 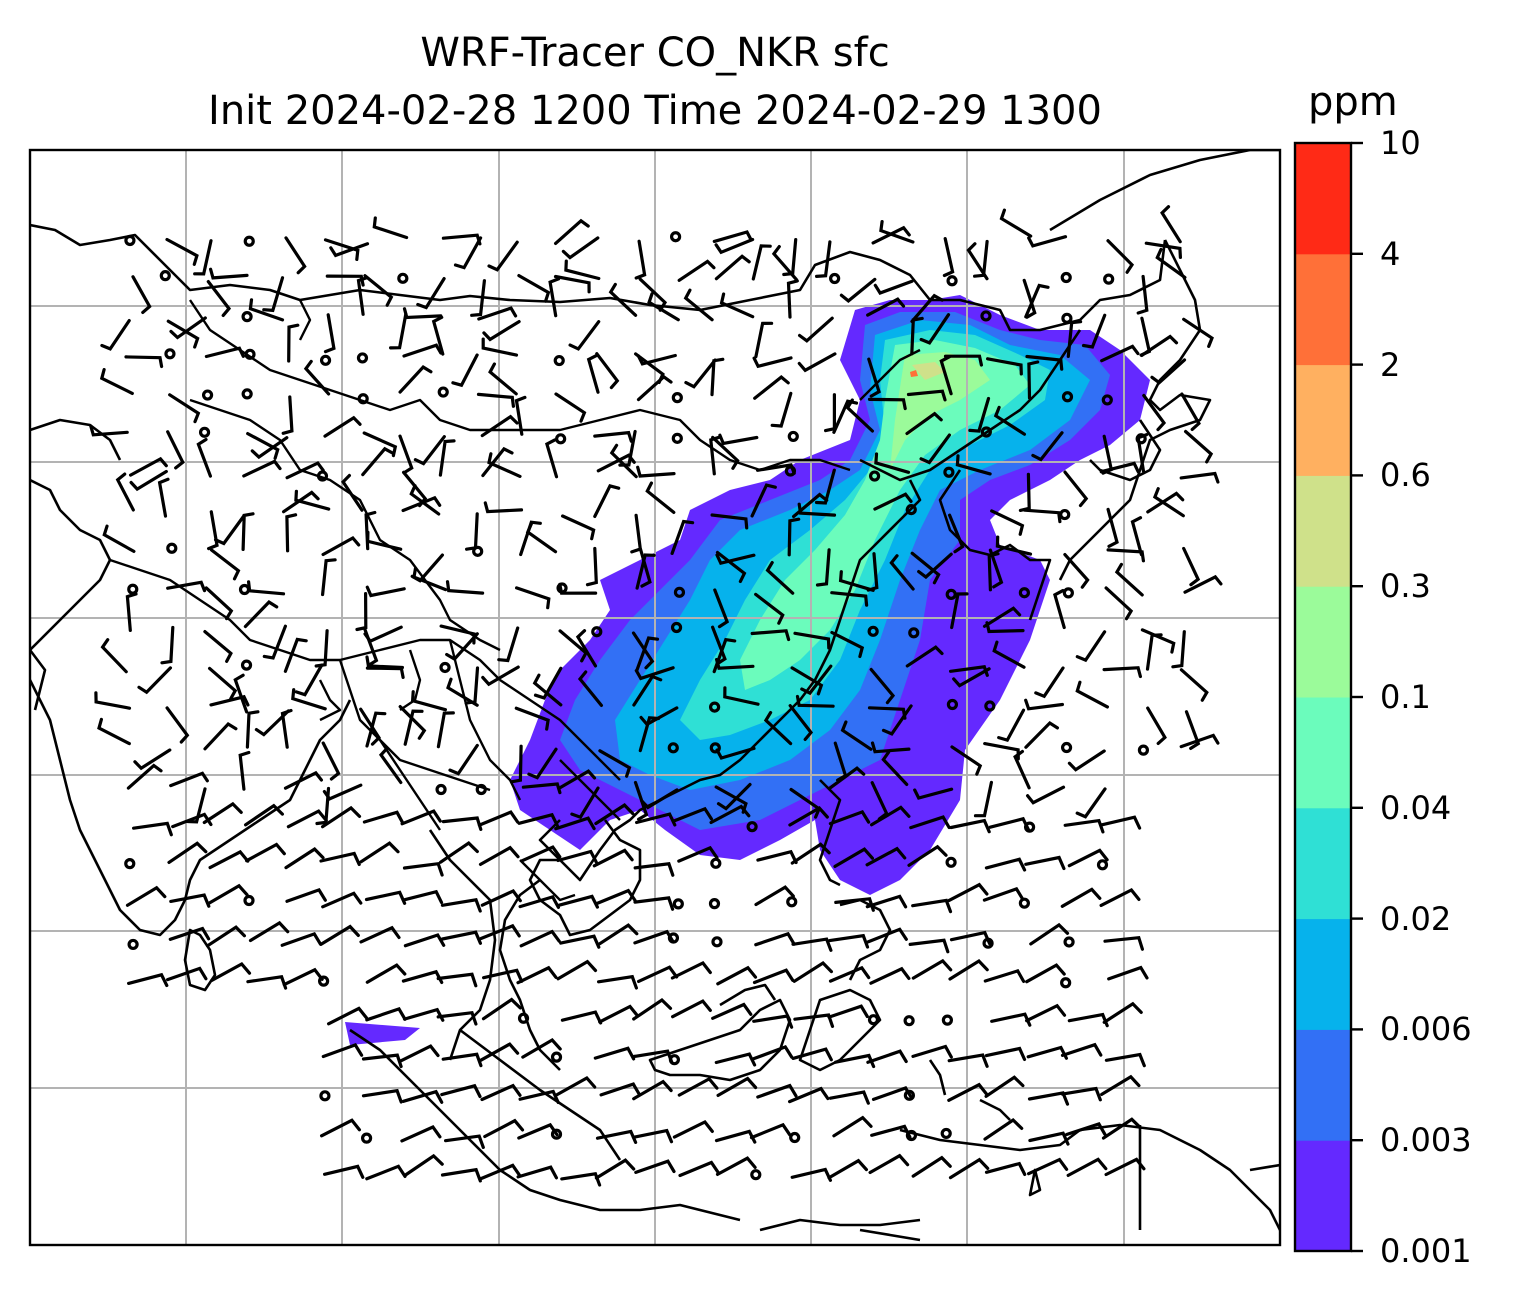 What do you see at coordinates (1353, 102) in the screenshot?
I see `colorbar-unit-label: ppm` at bounding box center [1353, 102].